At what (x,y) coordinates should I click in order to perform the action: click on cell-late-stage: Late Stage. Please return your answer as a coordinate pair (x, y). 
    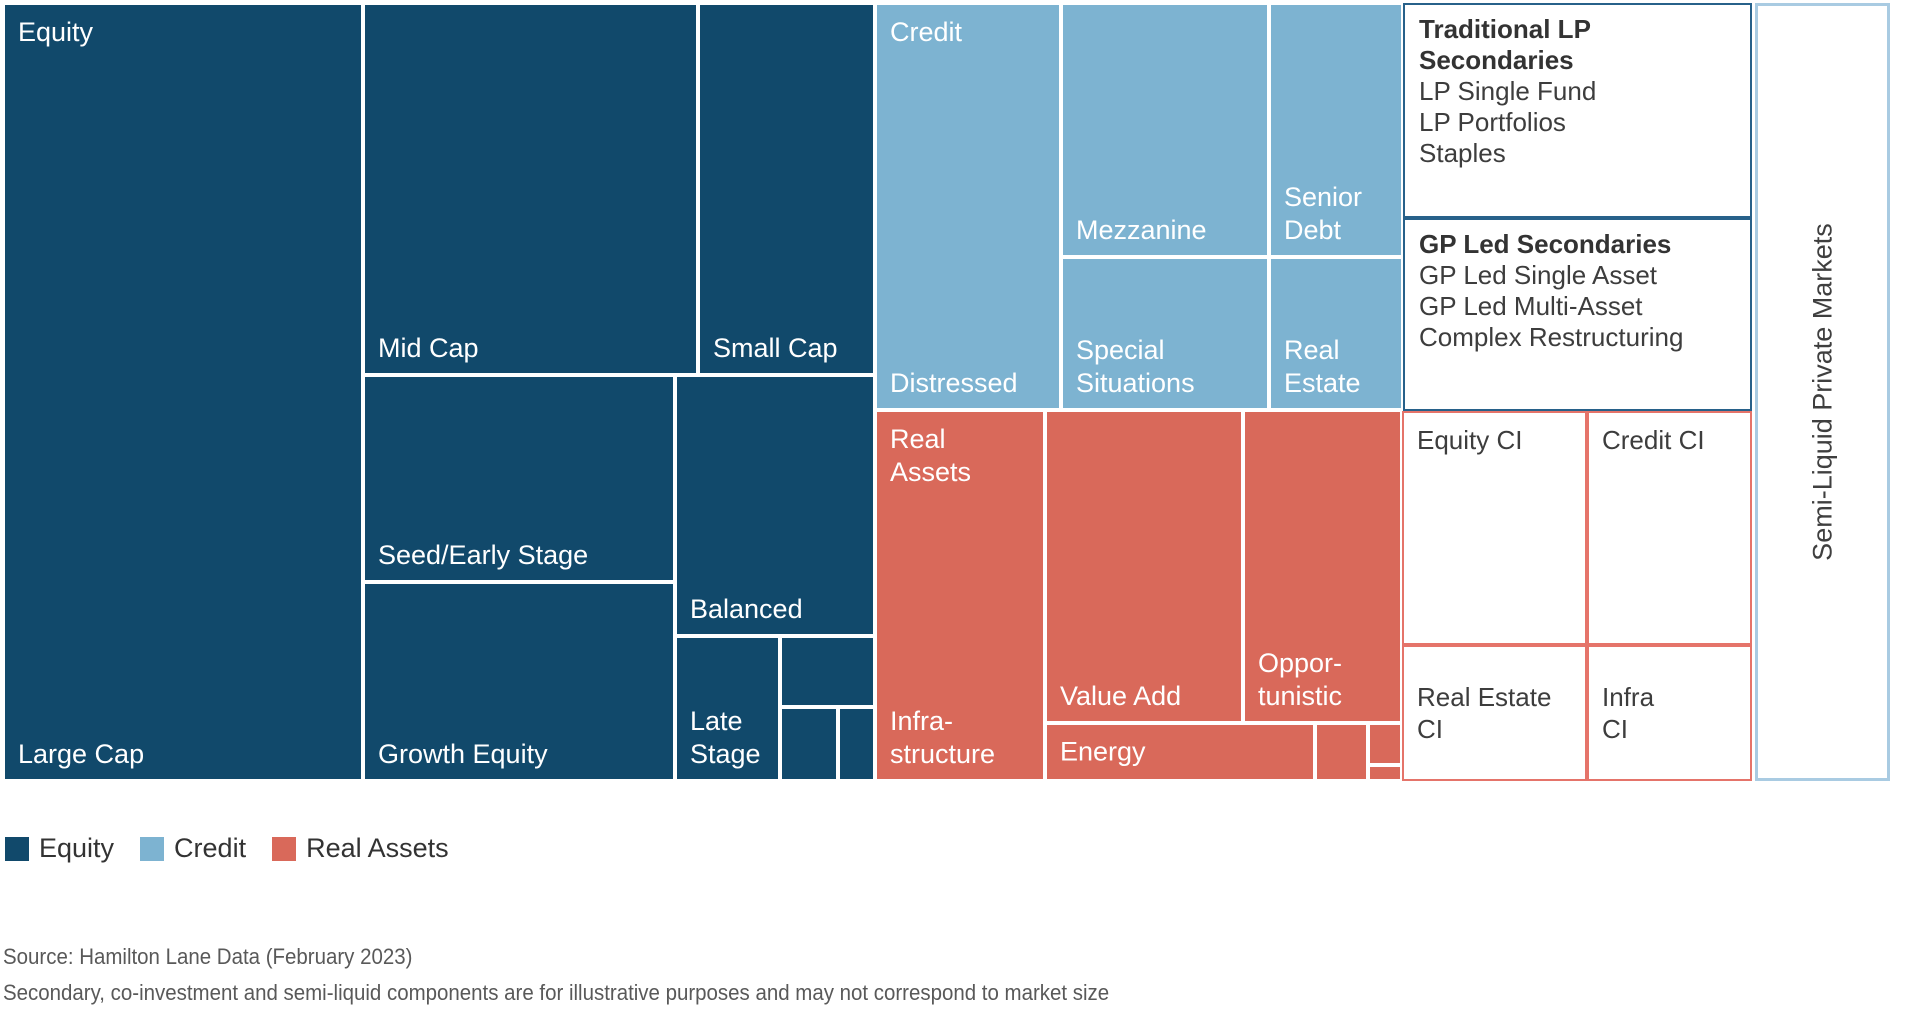
    Looking at the image, I should click on (727, 708).